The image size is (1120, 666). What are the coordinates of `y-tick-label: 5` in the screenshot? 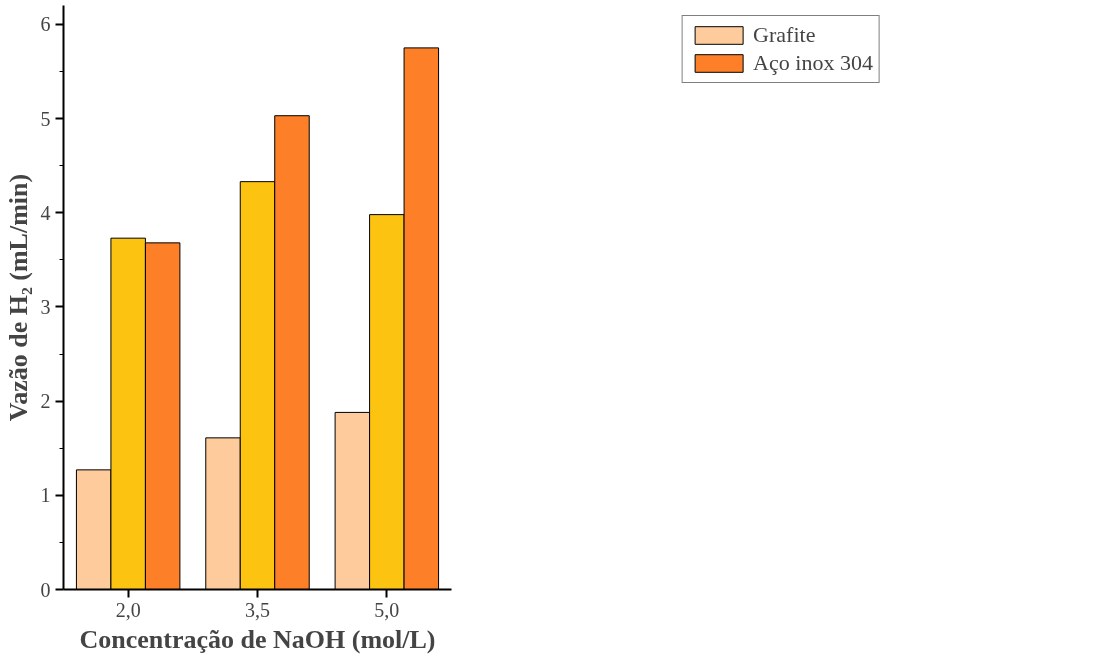 It's located at (45, 118).